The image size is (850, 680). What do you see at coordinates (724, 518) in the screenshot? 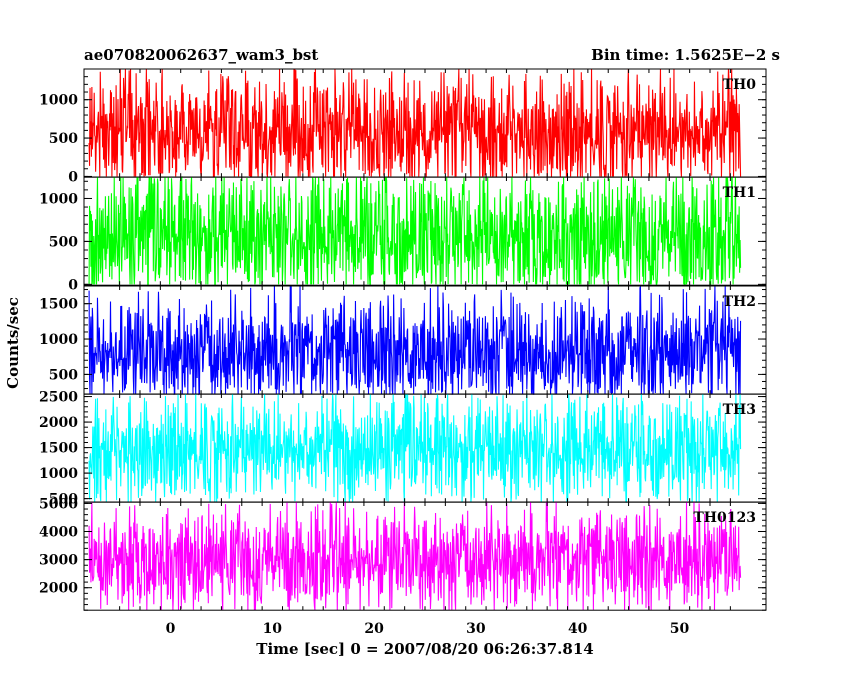
I see `panel-label-th0123: TH0123` at bounding box center [724, 518].